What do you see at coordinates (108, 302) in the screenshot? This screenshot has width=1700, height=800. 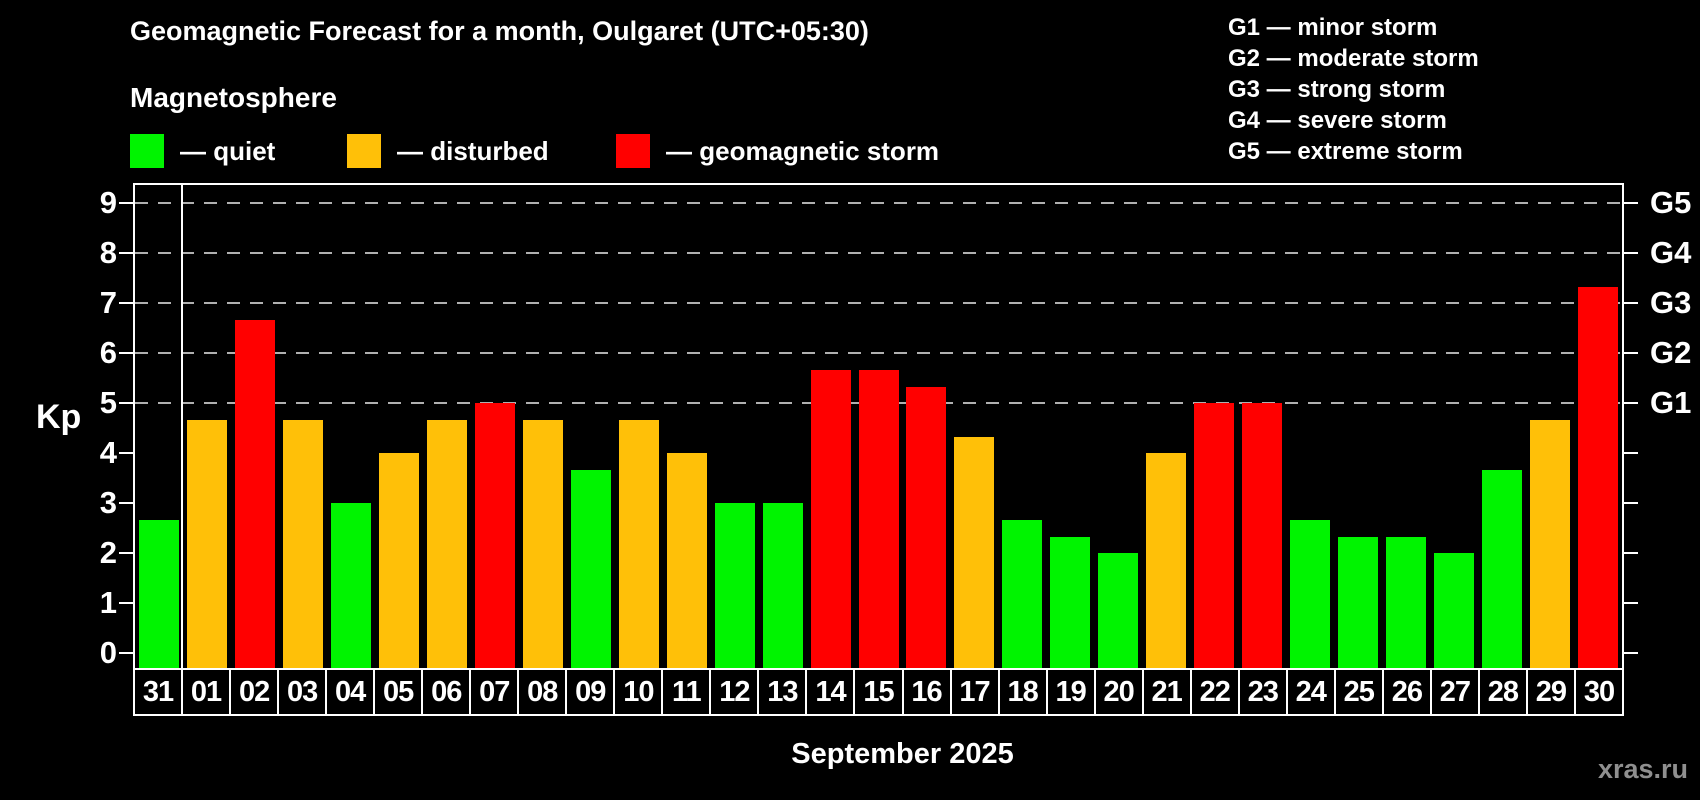 I see `y-tick-label-7: 7` at bounding box center [108, 302].